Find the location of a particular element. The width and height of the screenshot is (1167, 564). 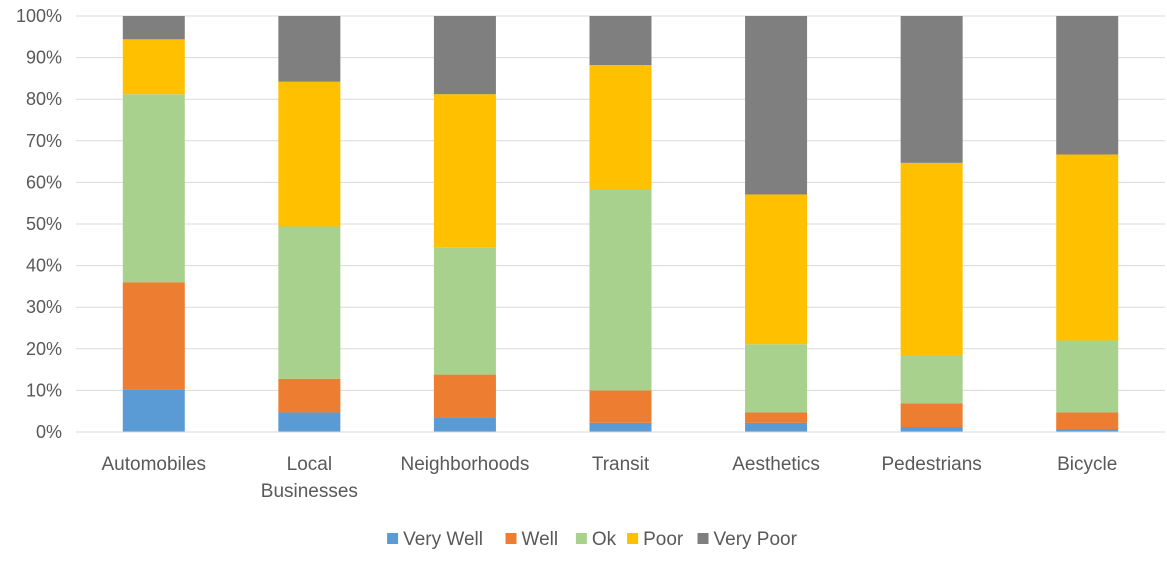

x-category-label: Local is located at coordinates (309, 464).